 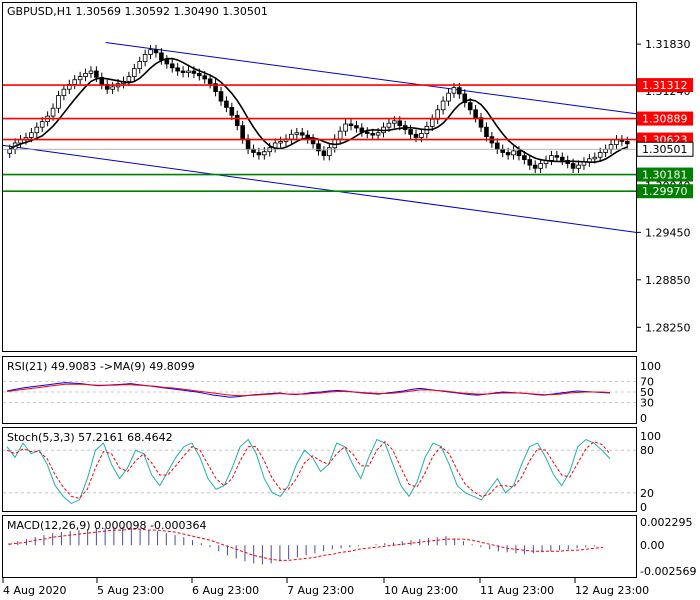 What do you see at coordinates (665, 85) in the screenshot?
I see `level-label: 1.31312` at bounding box center [665, 85].